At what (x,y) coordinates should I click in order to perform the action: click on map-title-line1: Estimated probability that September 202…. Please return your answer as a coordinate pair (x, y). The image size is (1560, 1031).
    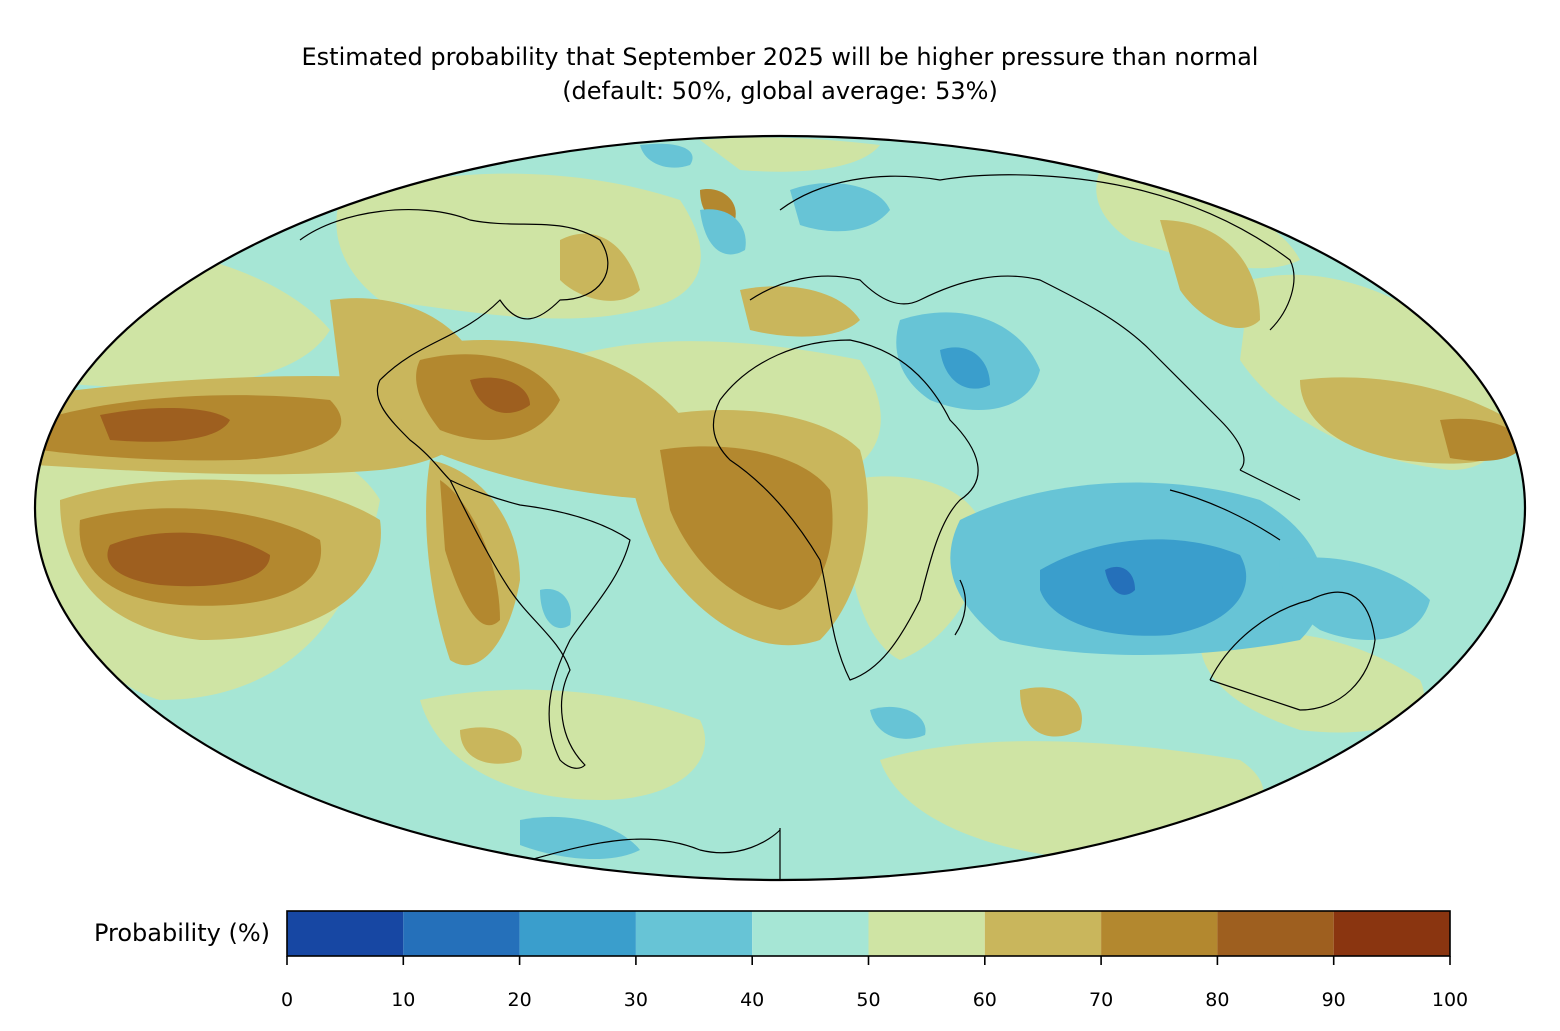
    Looking at the image, I should click on (780, 57).